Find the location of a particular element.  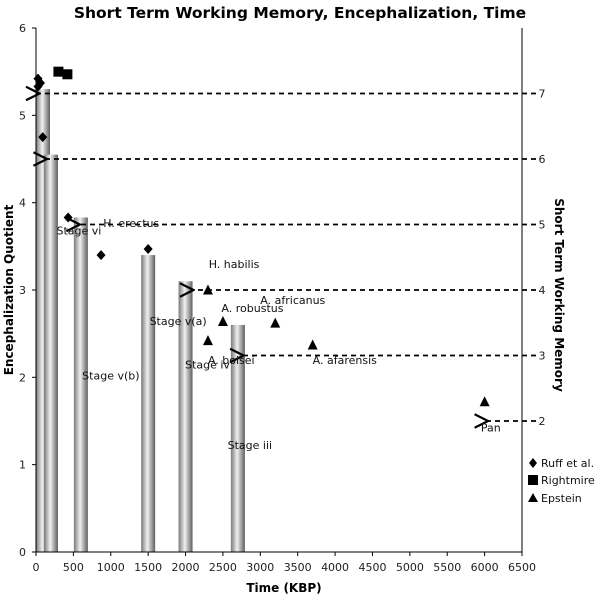

x-tick-label: 4500 is located at coordinates (372, 567).